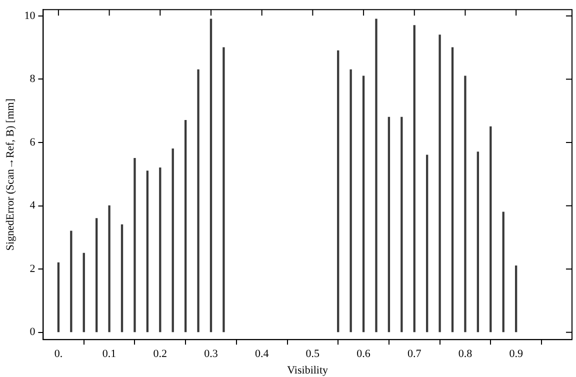  I want to click on x-tick-label: 0.7, so click(415, 354).